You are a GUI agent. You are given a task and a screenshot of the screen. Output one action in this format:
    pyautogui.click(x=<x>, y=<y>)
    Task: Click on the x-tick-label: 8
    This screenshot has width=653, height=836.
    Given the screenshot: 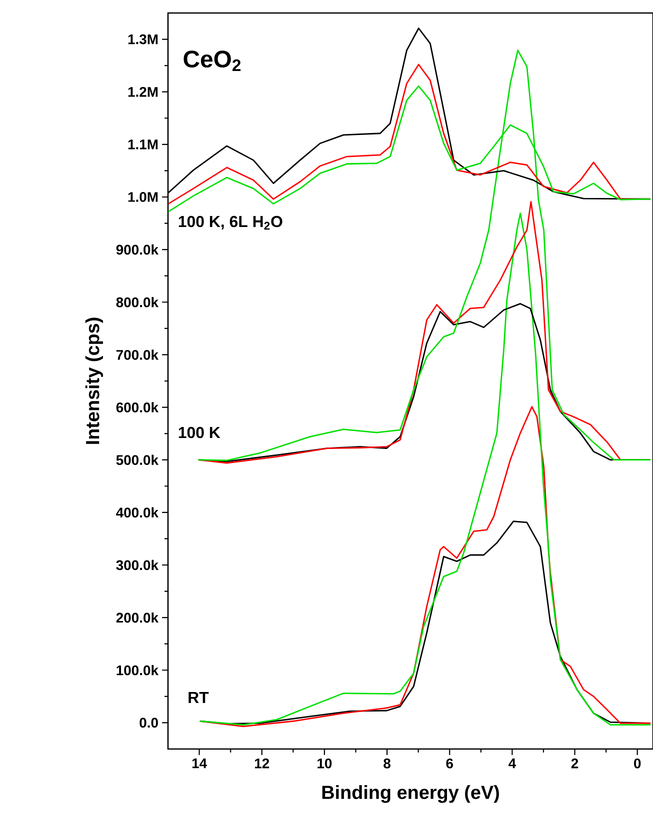 What is the action you would take?
    pyautogui.click(x=387, y=763)
    